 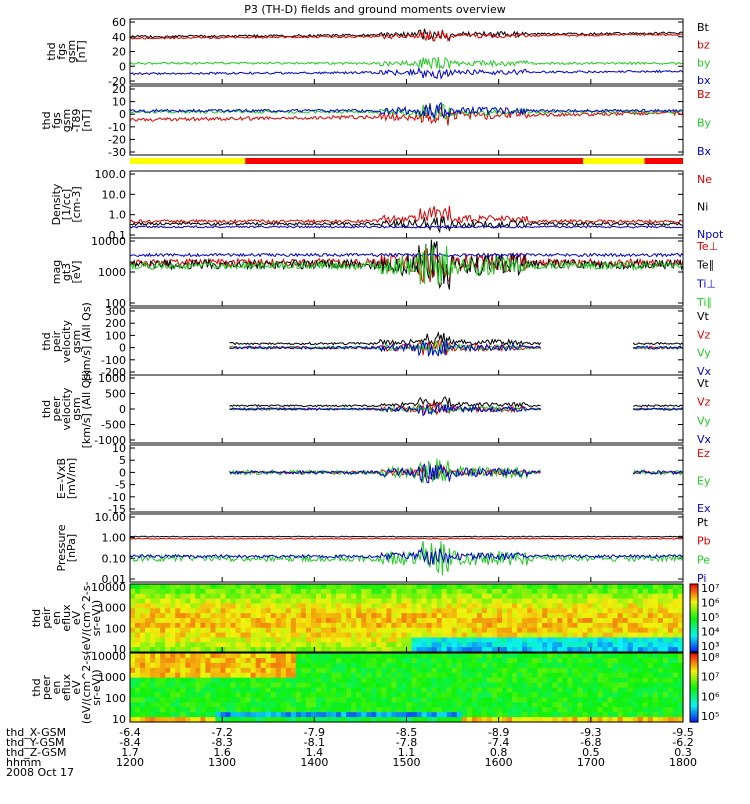 I want to click on y-axis-label: eflux, so click(x=66, y=618).